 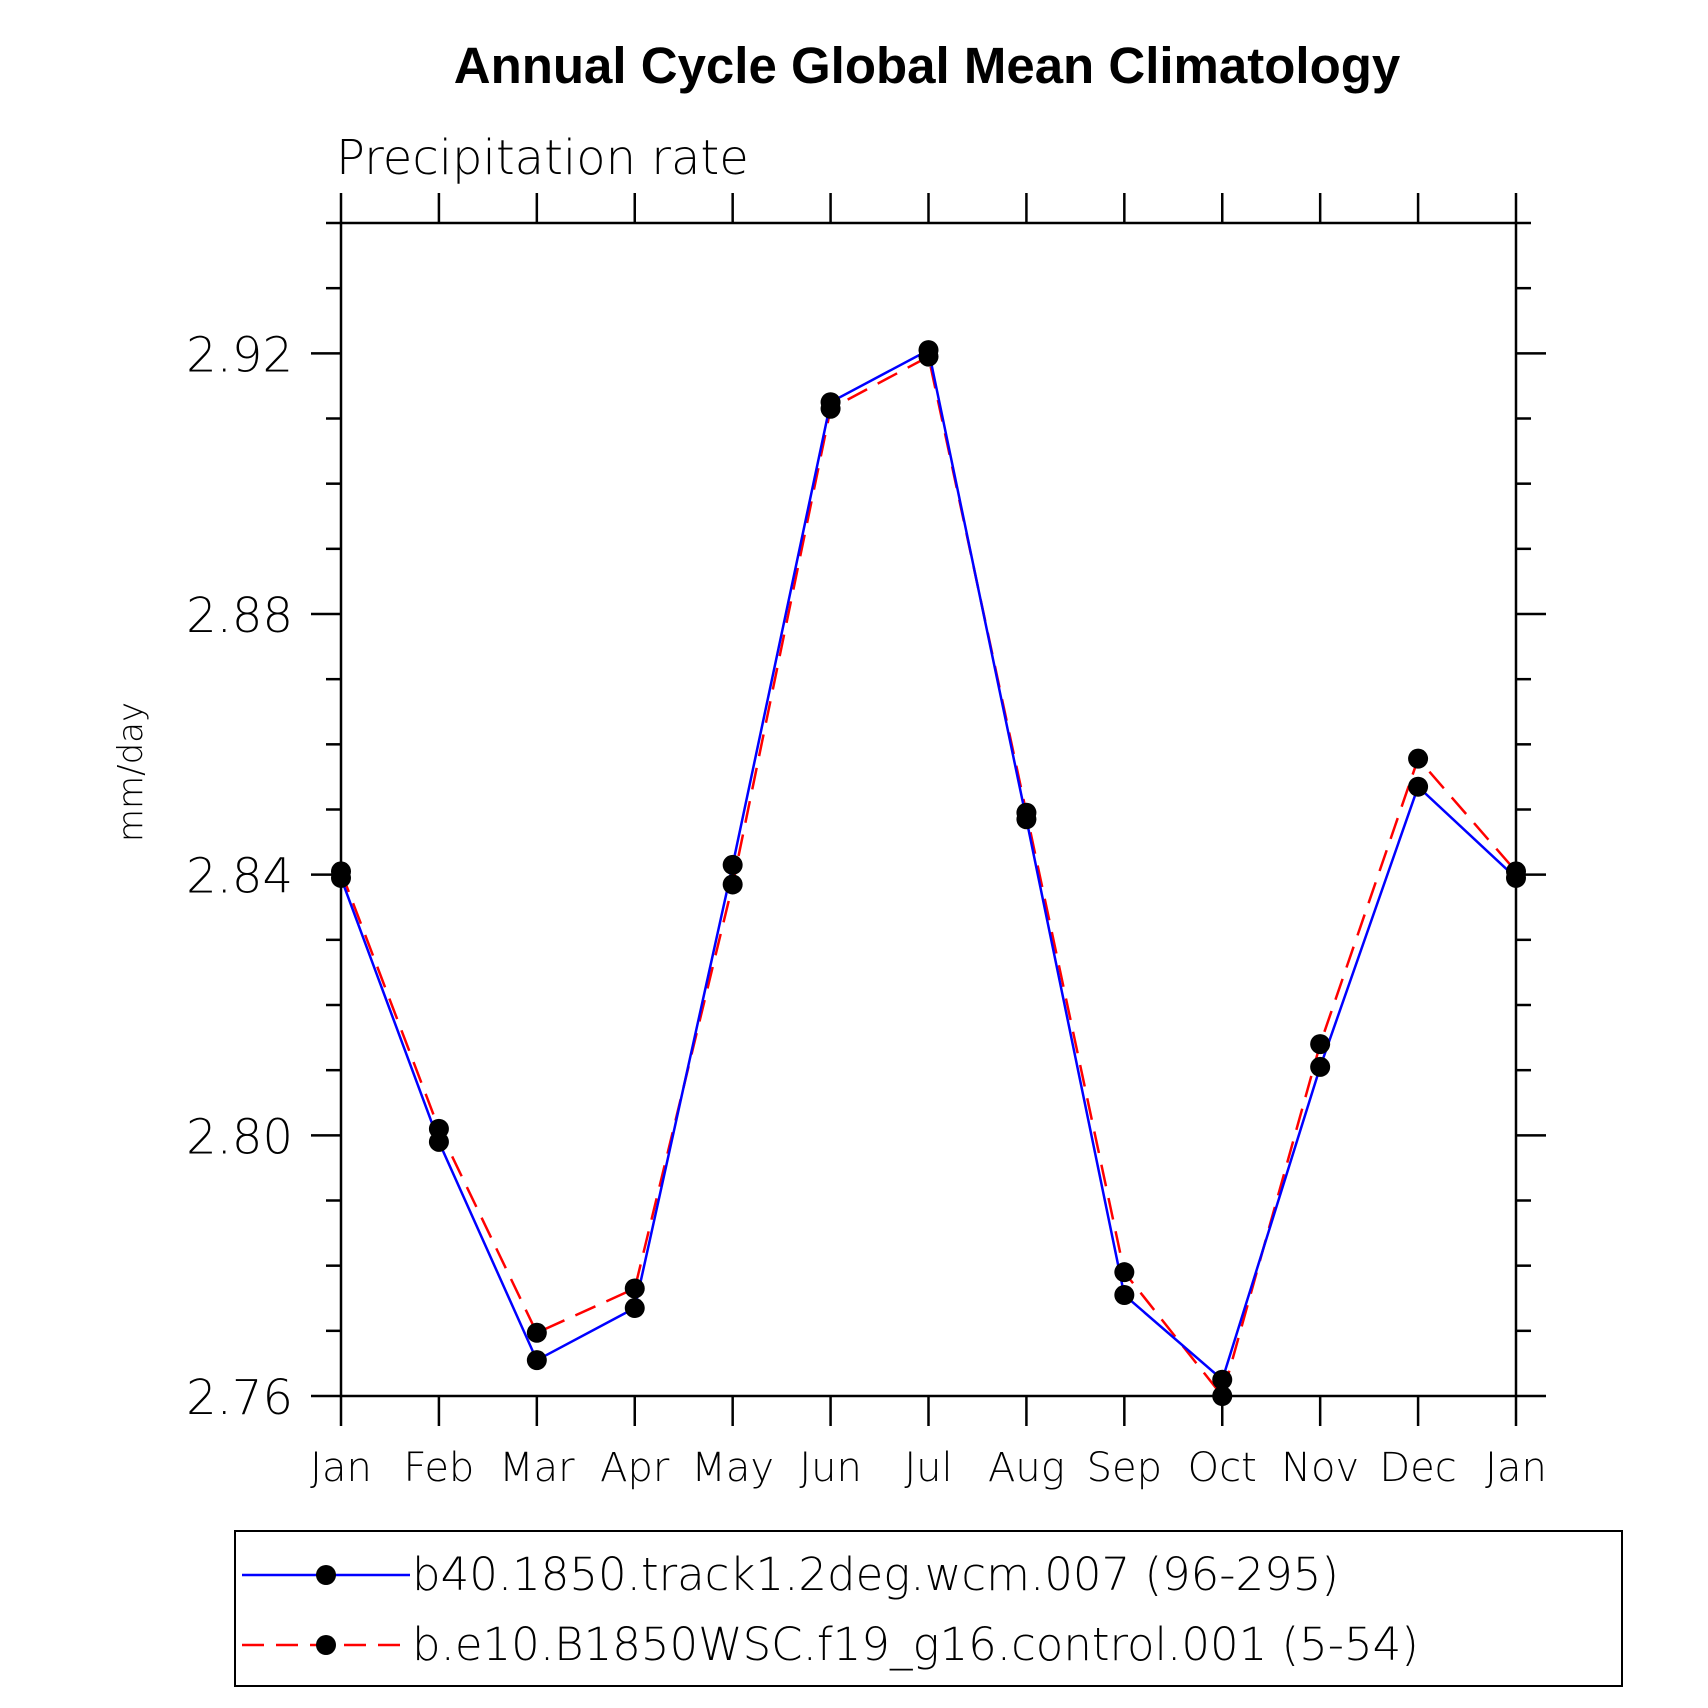 What do you see at coordinates (542, 158) in the screenshot?
I see `chart-subtitle: Precipitation rate` at bounding box center [542, 158].